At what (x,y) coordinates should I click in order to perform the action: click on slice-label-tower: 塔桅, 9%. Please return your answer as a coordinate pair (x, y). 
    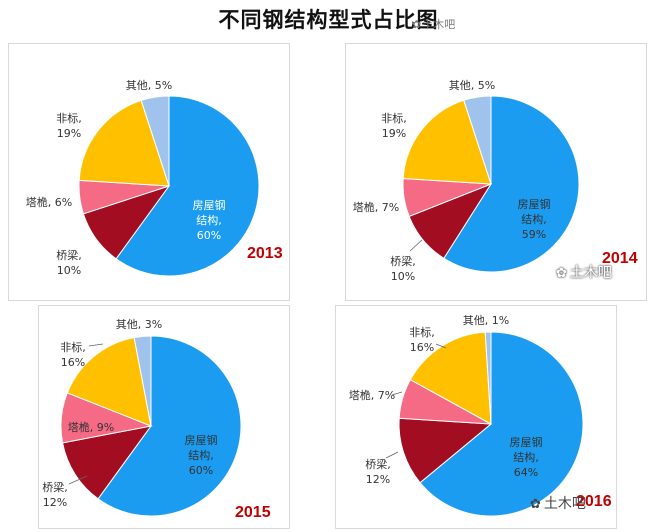
    Looking at the image, I should click on (91, 427).